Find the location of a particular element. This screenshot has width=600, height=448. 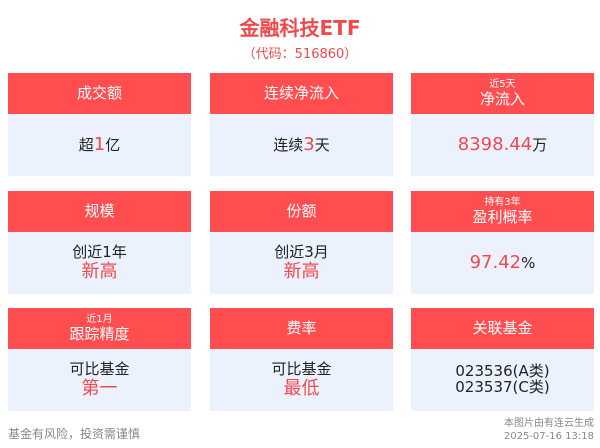

card-label: 费率 is located at coordinates (301, 327).